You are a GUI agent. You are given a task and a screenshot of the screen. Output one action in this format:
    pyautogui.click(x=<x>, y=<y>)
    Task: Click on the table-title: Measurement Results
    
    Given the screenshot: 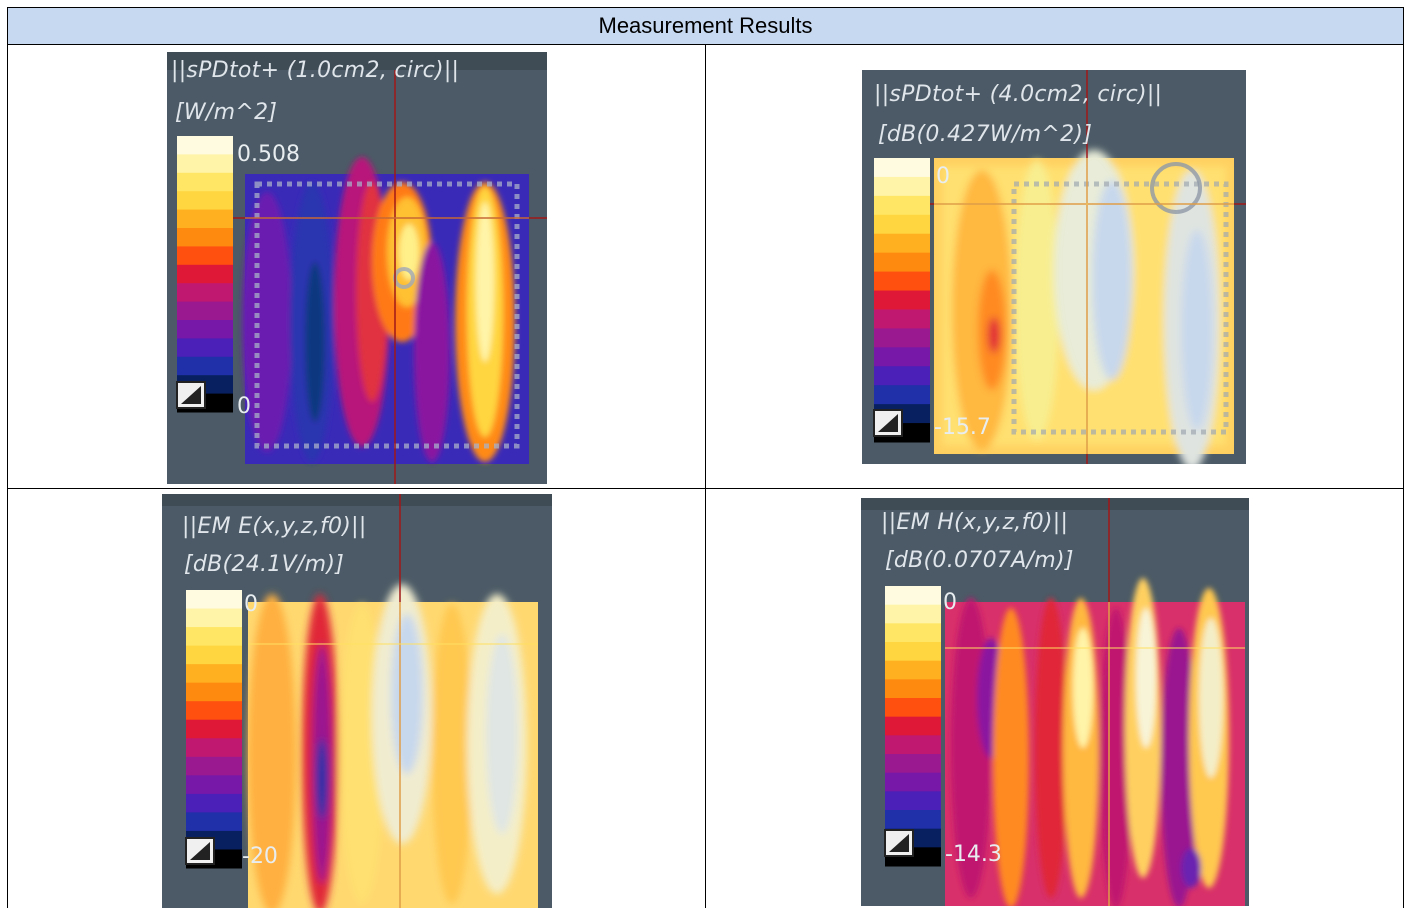 What is the action you would take?
    pyautogui.click(x=705, y=25)
    